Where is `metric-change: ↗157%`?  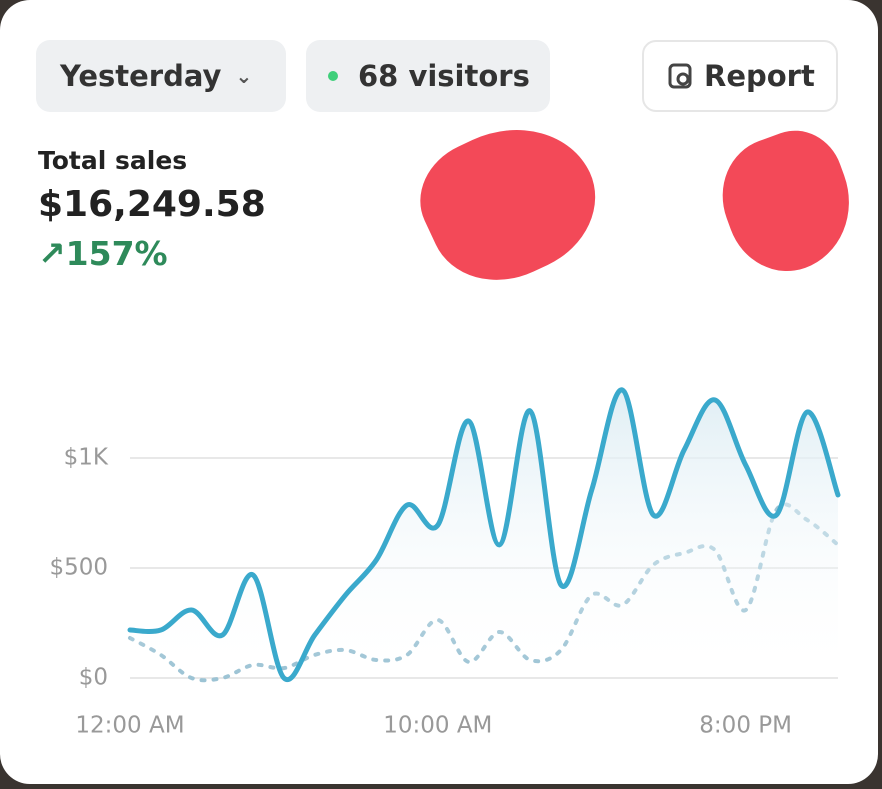
metric-change: ↗157% is located at coordinates (103, 253).